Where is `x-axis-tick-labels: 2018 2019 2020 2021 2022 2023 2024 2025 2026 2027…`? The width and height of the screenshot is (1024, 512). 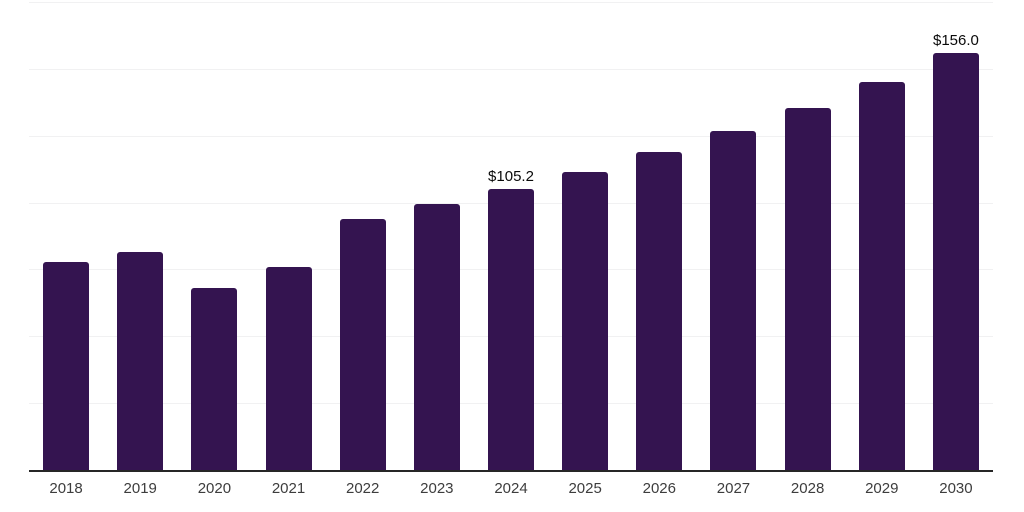 x-axis-tick-labels: 2018 2019 2020 2021 2022 2023 2024 2025 2026 2027… is located at coordinates (511, 491).